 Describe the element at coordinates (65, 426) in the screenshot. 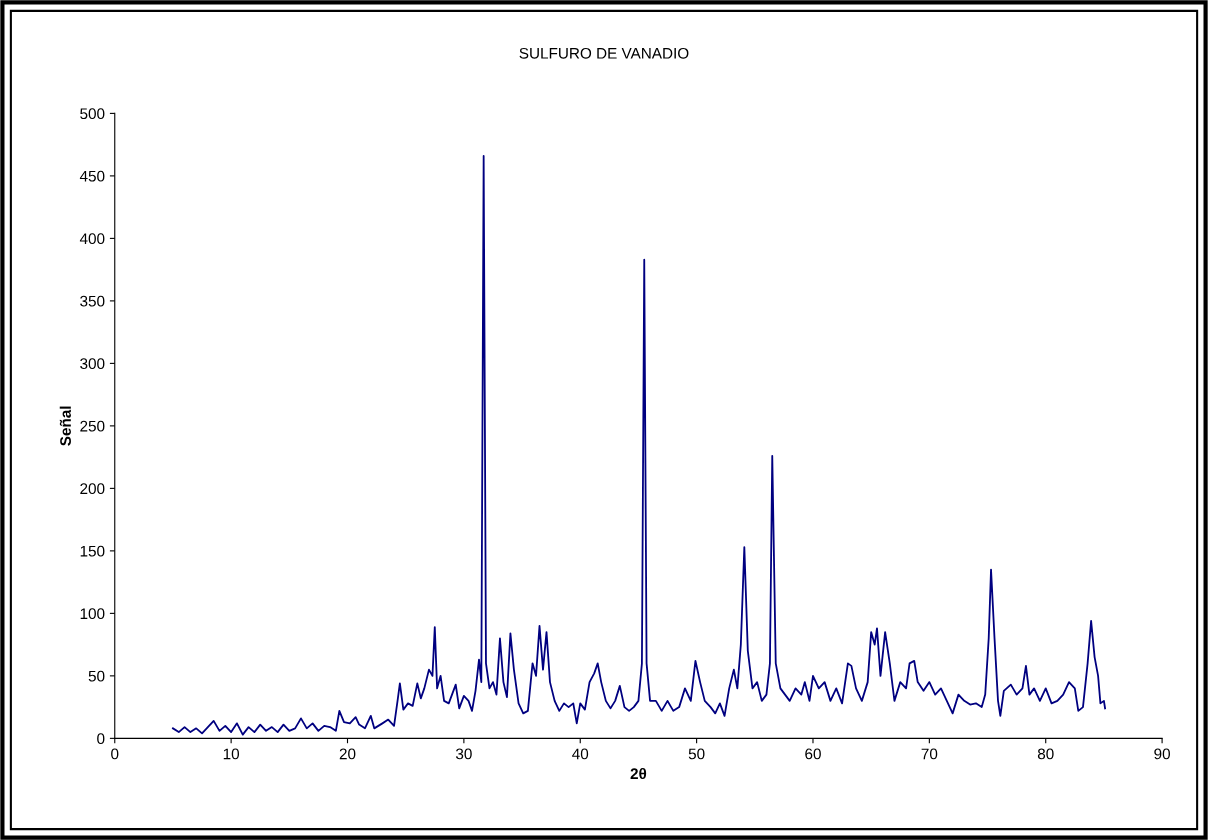

I see `y-axis-title: Señal` at that location.